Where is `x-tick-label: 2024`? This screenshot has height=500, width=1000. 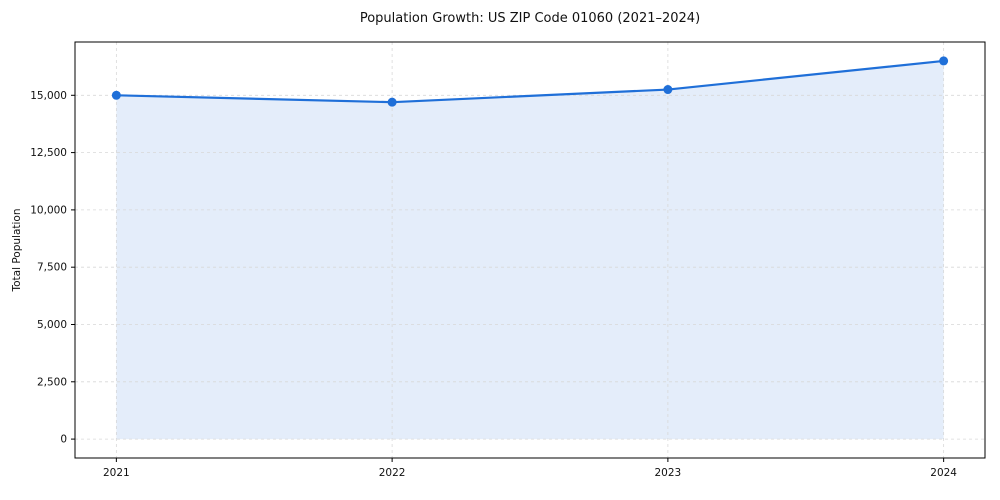
x-tick-label: 2024 is located at coordinates (943, 473).